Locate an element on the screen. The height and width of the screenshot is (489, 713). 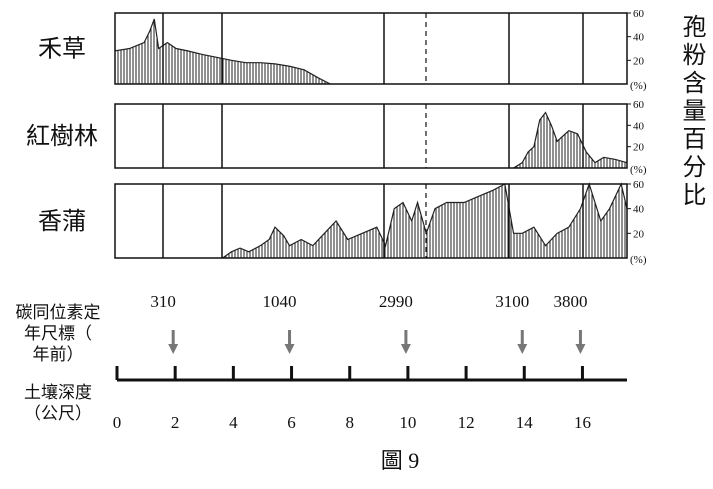
x-tick-label: 14 is located at coordinates (525, 422).